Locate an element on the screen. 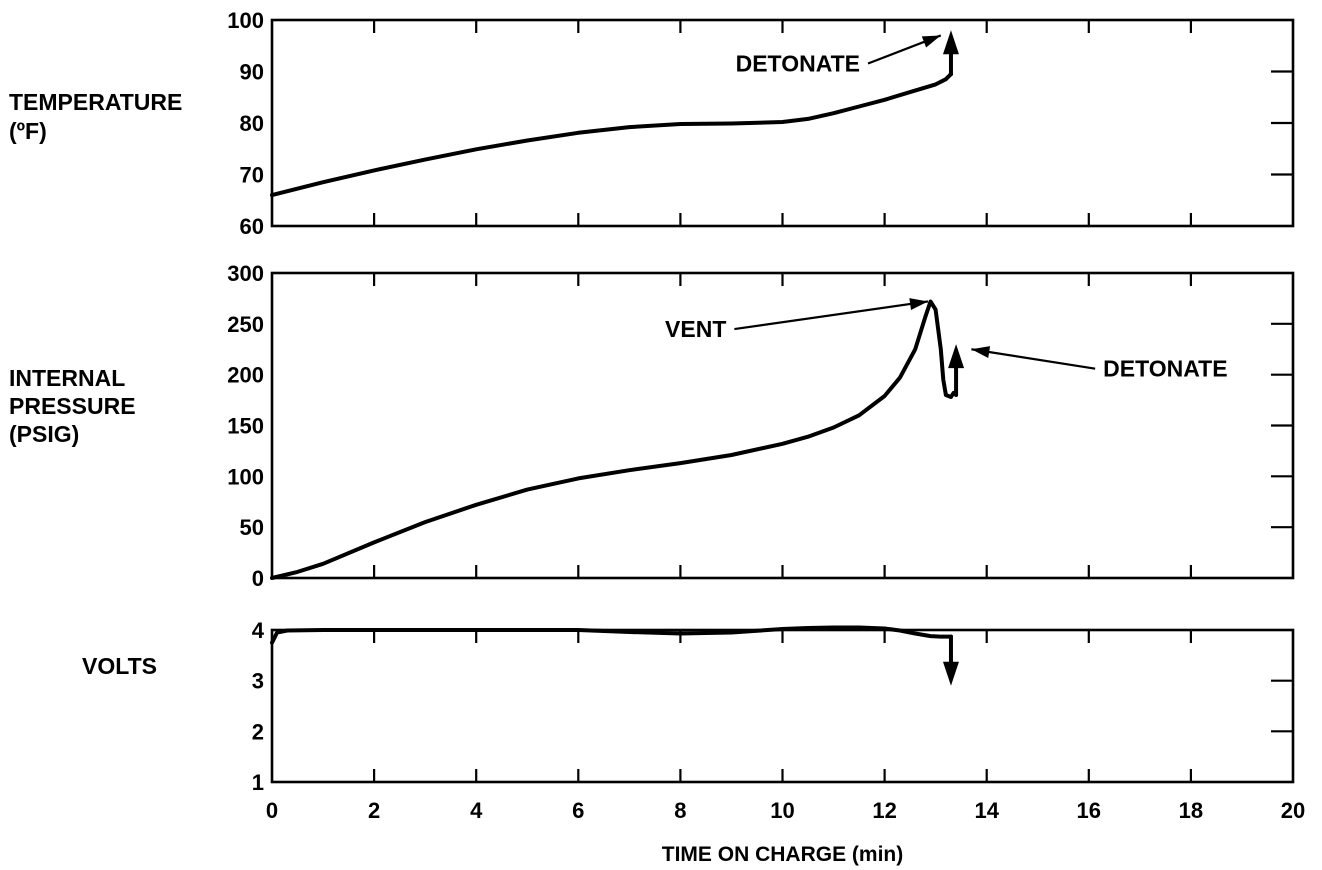 The width and height of the screenshot is (1322, 870). y-tick-label: 150 is located at coordinates (245, 426).